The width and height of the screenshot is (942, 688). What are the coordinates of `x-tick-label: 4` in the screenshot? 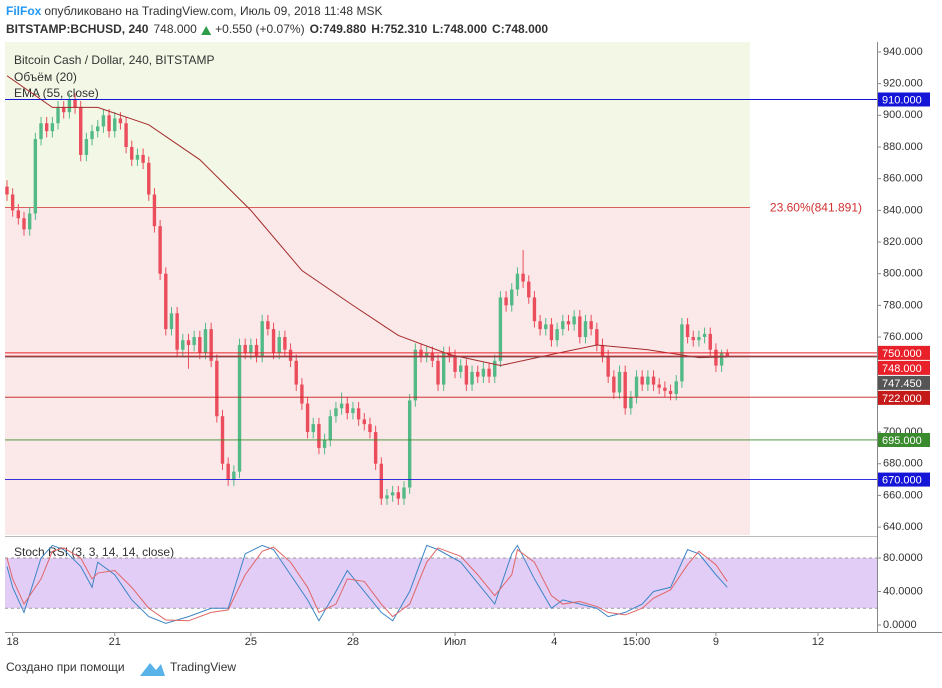 It's located at (554, 642).